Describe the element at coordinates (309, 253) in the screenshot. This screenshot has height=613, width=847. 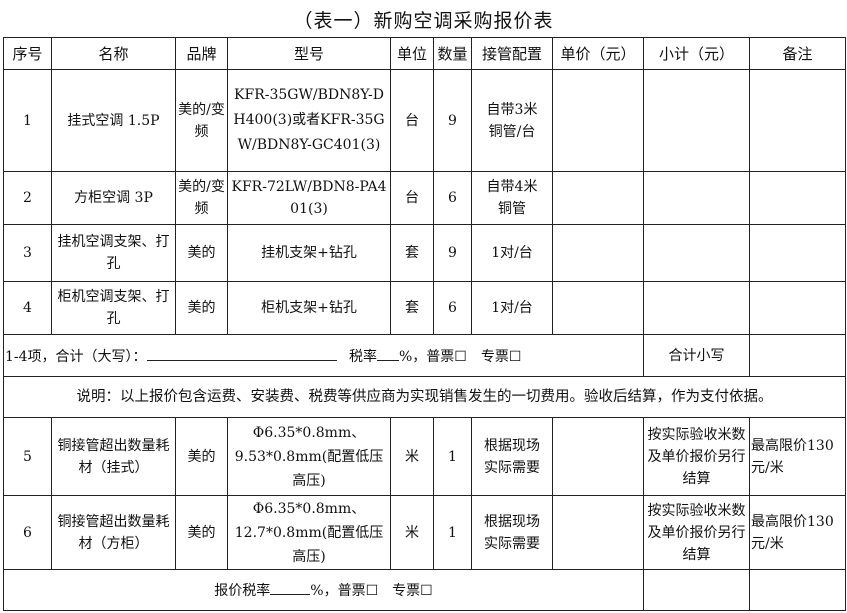
I see `cell-model: 挂机支架+钻孔` at that location.